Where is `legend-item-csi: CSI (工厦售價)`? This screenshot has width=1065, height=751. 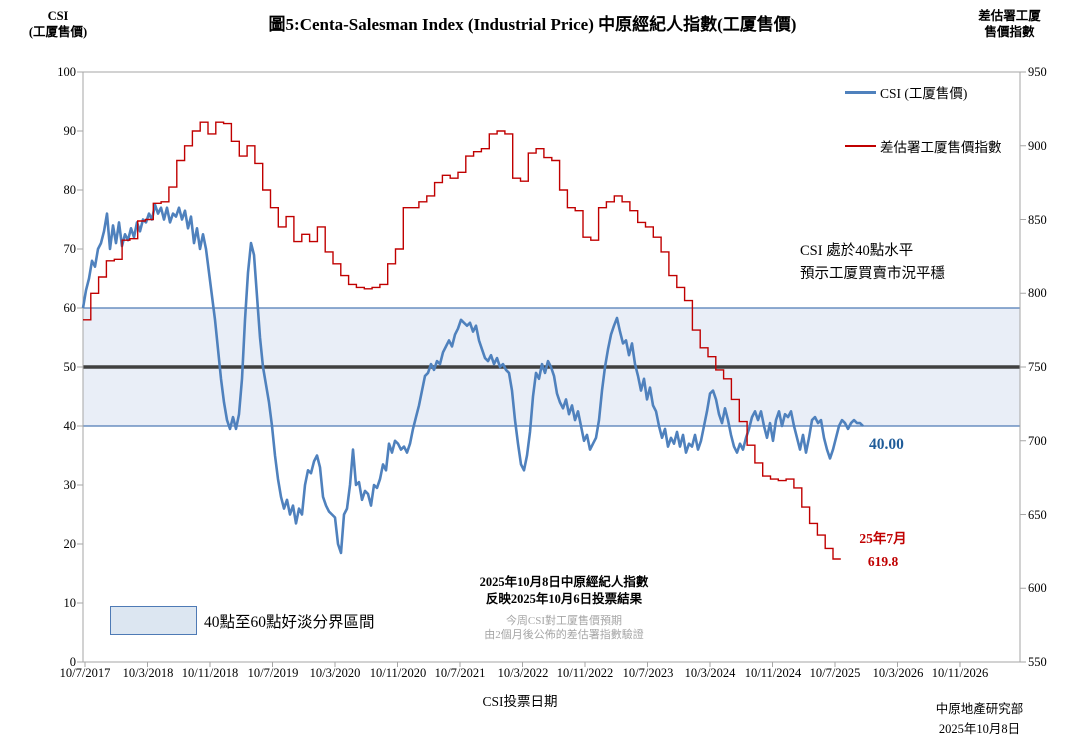 legend-item-csi: CSI (工厦售價) is located at coordinates (906, 92).